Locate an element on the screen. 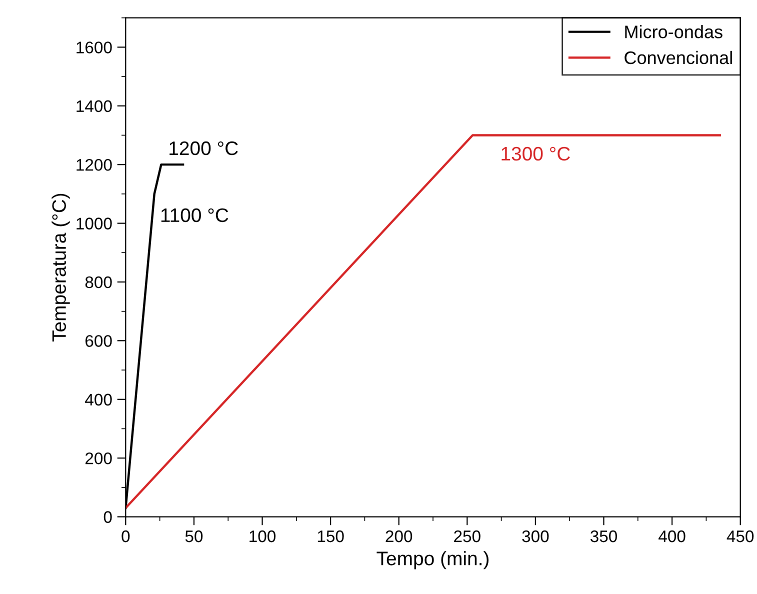  annotation: 1200 °C is located at coordinates (204, 148).